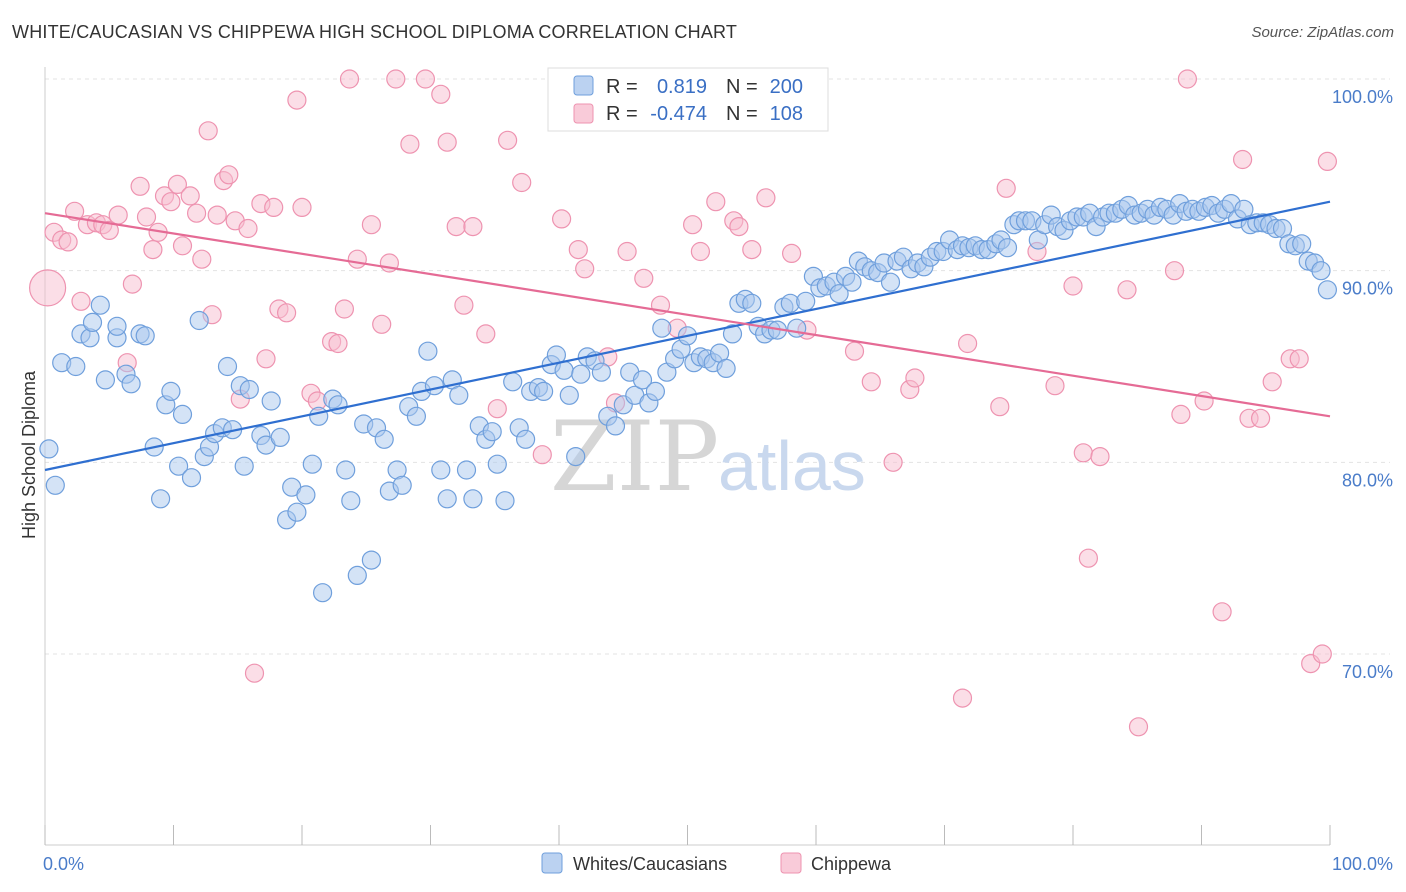 This screenshot has width=1406, height=892. Describe the element at coordinates (622, 87) in the screenshot. I see `stats-legend-r-label-blue: R =` at that location.